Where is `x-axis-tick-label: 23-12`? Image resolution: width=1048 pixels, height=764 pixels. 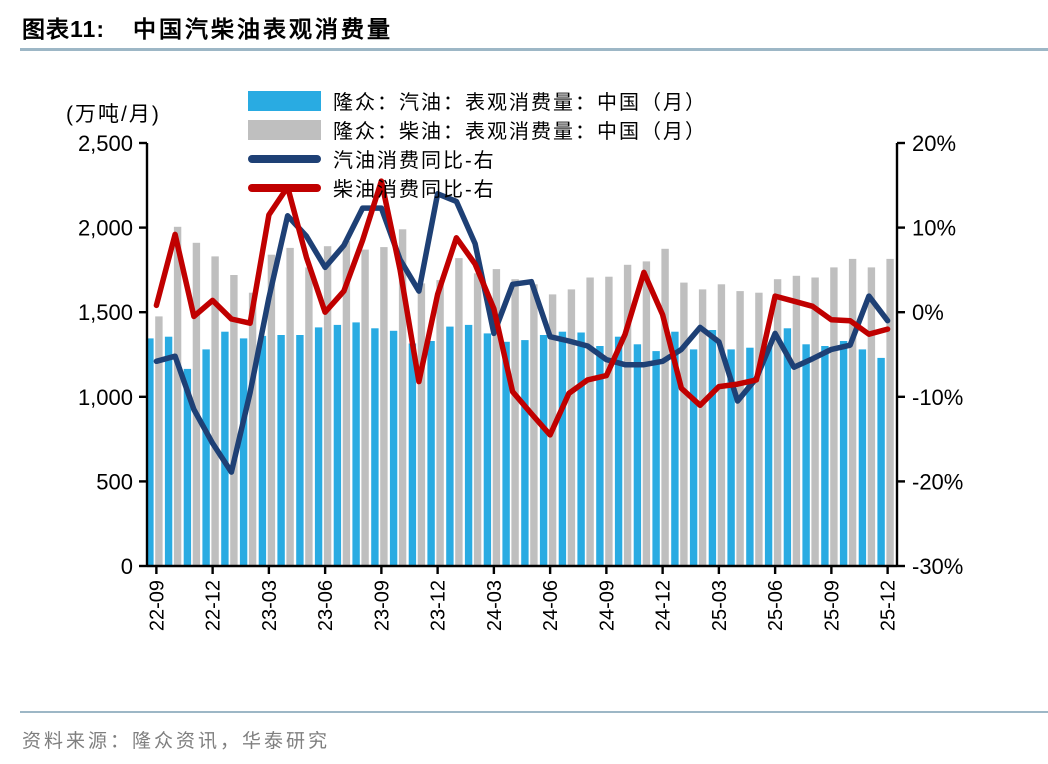 x-axis-tick-label: 23-12 is located at coordinates (439, 605).